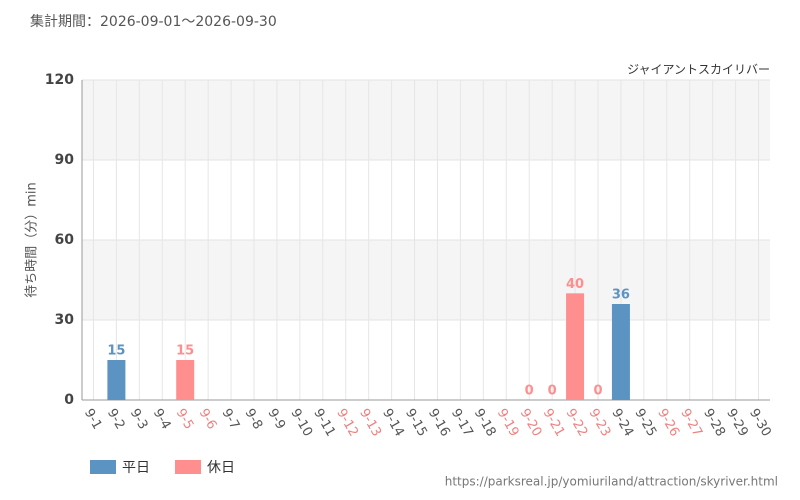  Describe the element at coordinates (621, 295) in the screenshot. I see `data-label: 36` at that location.